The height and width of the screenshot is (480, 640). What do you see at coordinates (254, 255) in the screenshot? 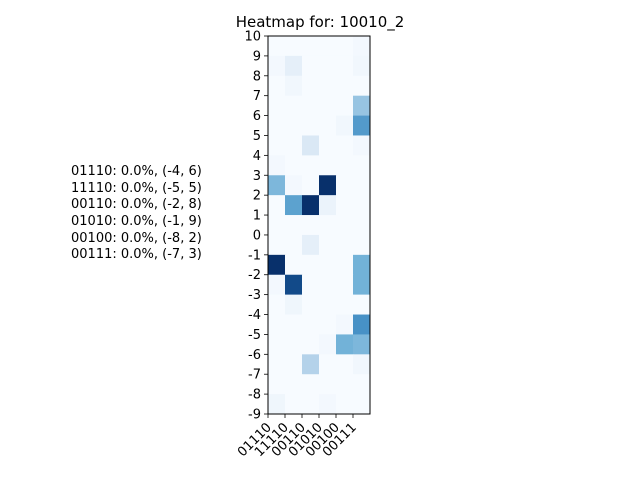
I see `y-tick-label: -1` at bounding box center [254, 255].